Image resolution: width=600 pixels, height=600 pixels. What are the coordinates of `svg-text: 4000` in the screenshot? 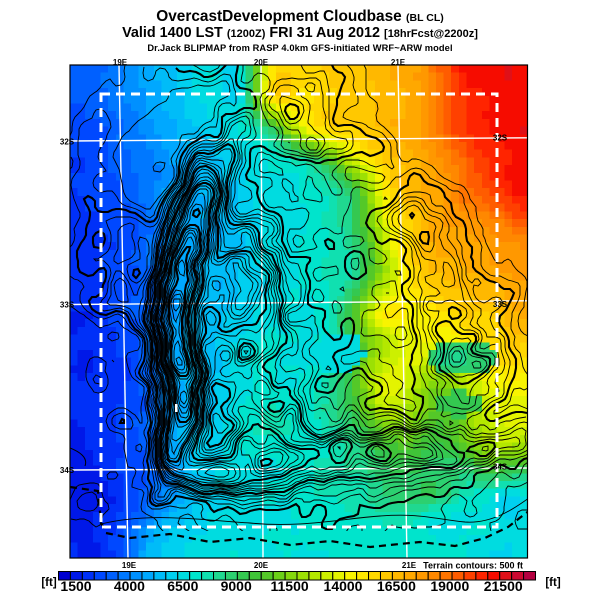 It's located at (129, 586).